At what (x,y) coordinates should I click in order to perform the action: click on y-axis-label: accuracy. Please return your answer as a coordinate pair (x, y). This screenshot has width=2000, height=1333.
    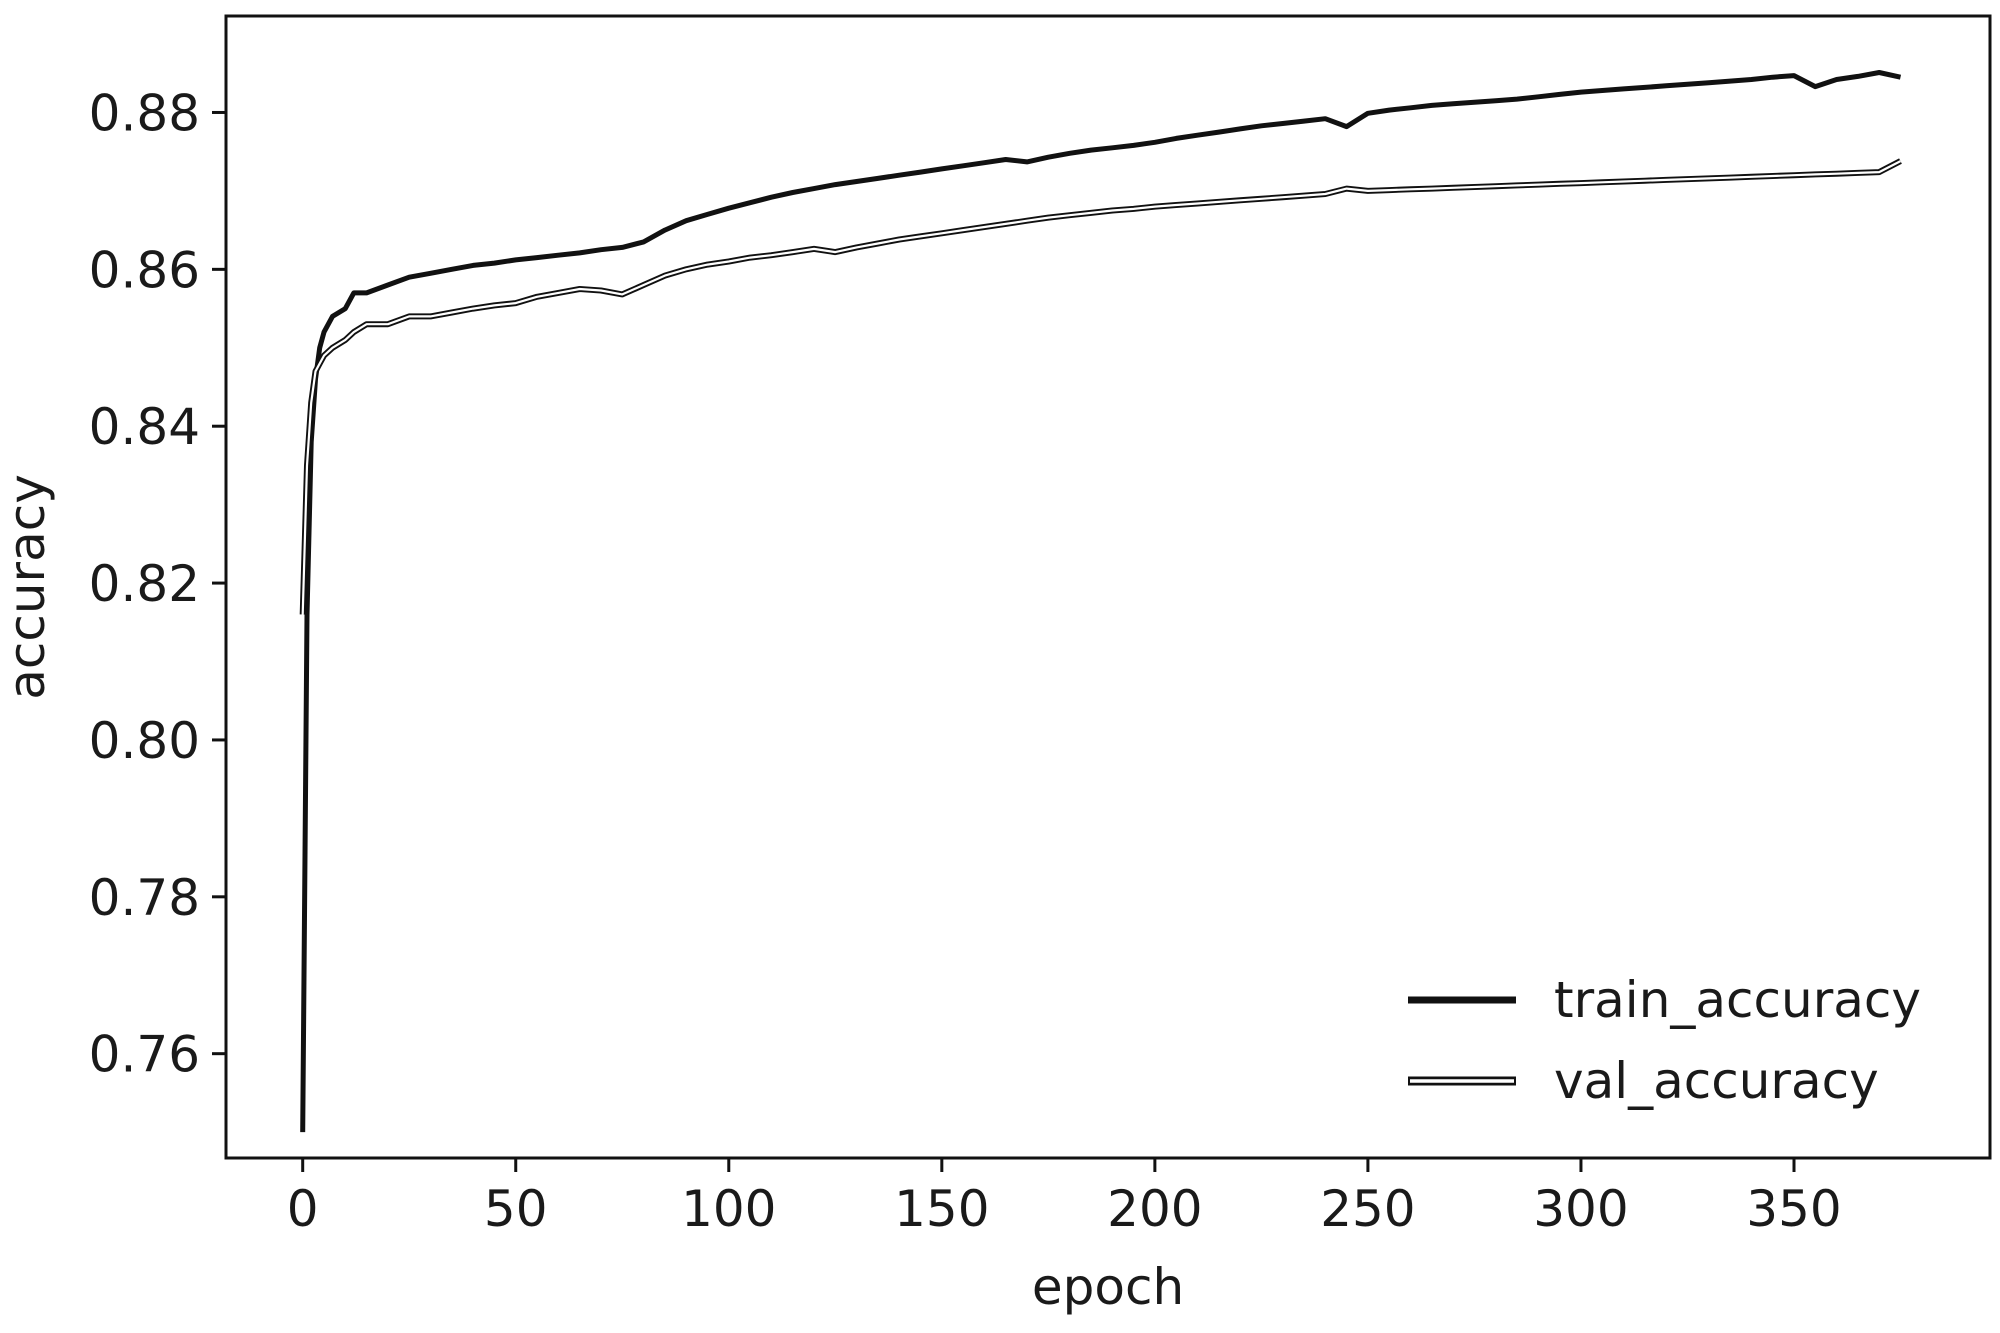
    Looking at the image, I should click on (28, 587).